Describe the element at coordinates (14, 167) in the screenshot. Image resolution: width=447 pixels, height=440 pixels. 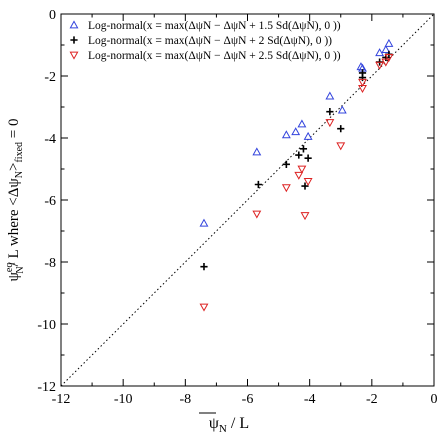
I see `y-axis-label-gt: >` at that location.